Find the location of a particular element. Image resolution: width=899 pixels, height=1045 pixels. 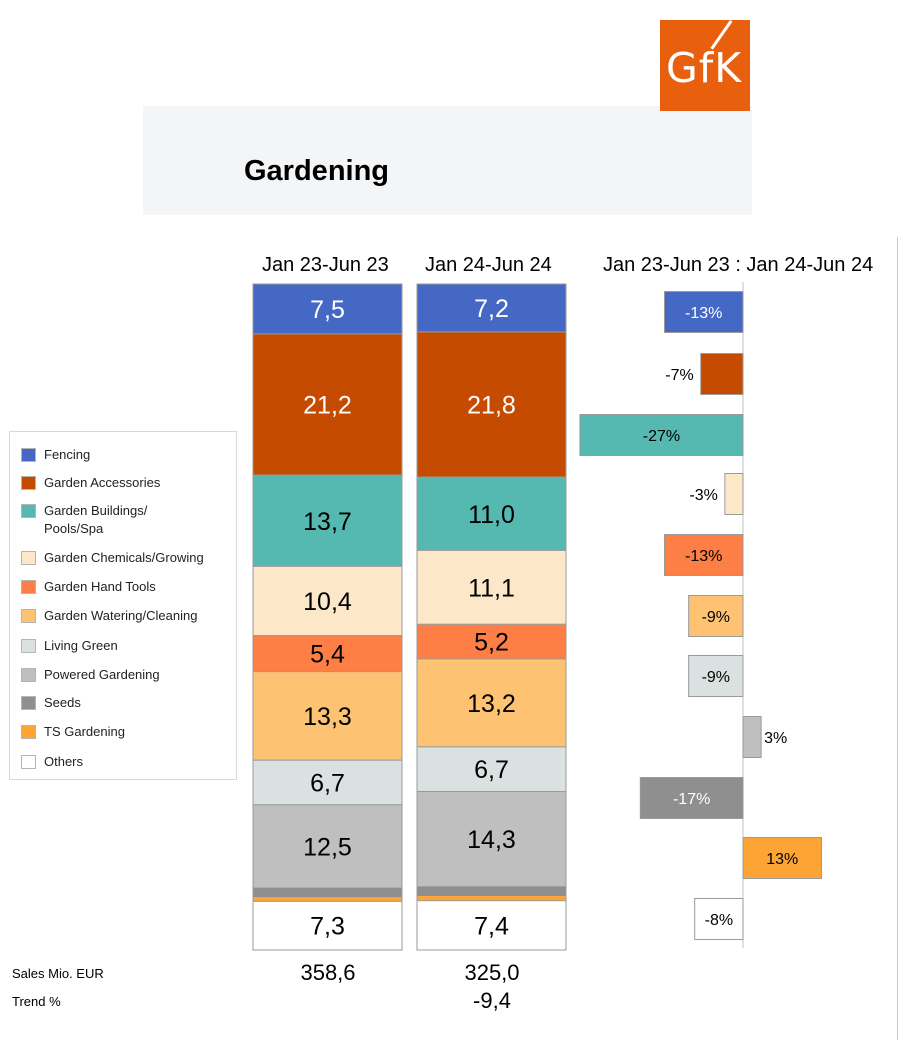

page-title: Gardening is located at coordinates (317, 171).